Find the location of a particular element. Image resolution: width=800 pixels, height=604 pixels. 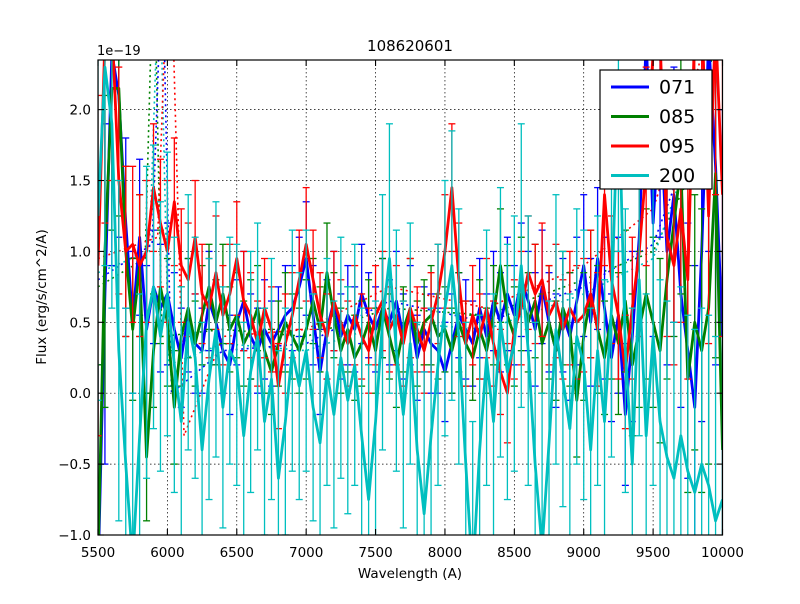

legend-label: 095 is located at coordinates (677, 147).